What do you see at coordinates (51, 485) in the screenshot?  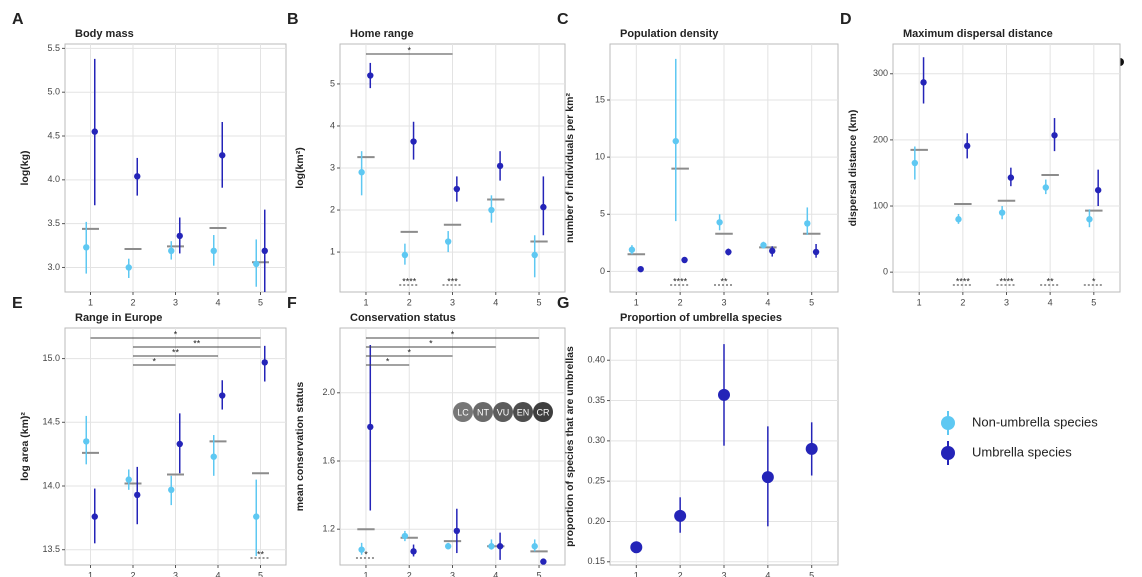 I see `y-tick-label: 14.0` at bounding box center [51, 485].